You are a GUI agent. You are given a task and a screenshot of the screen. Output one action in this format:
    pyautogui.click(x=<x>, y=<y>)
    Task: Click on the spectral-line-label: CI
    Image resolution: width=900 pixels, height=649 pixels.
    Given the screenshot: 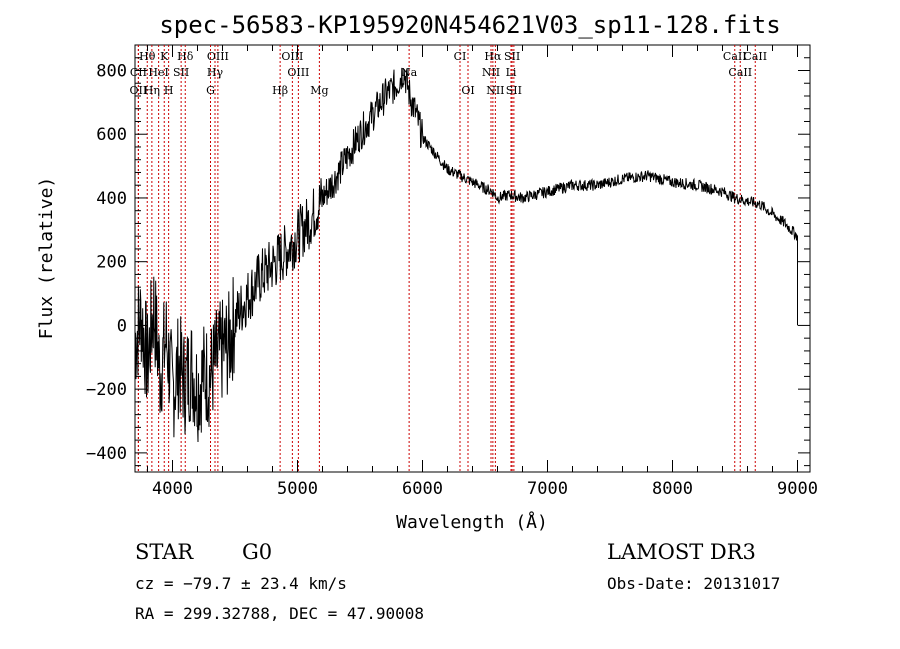 What is the action you would take?
    pyautogui.click(x=460, y=56)
    